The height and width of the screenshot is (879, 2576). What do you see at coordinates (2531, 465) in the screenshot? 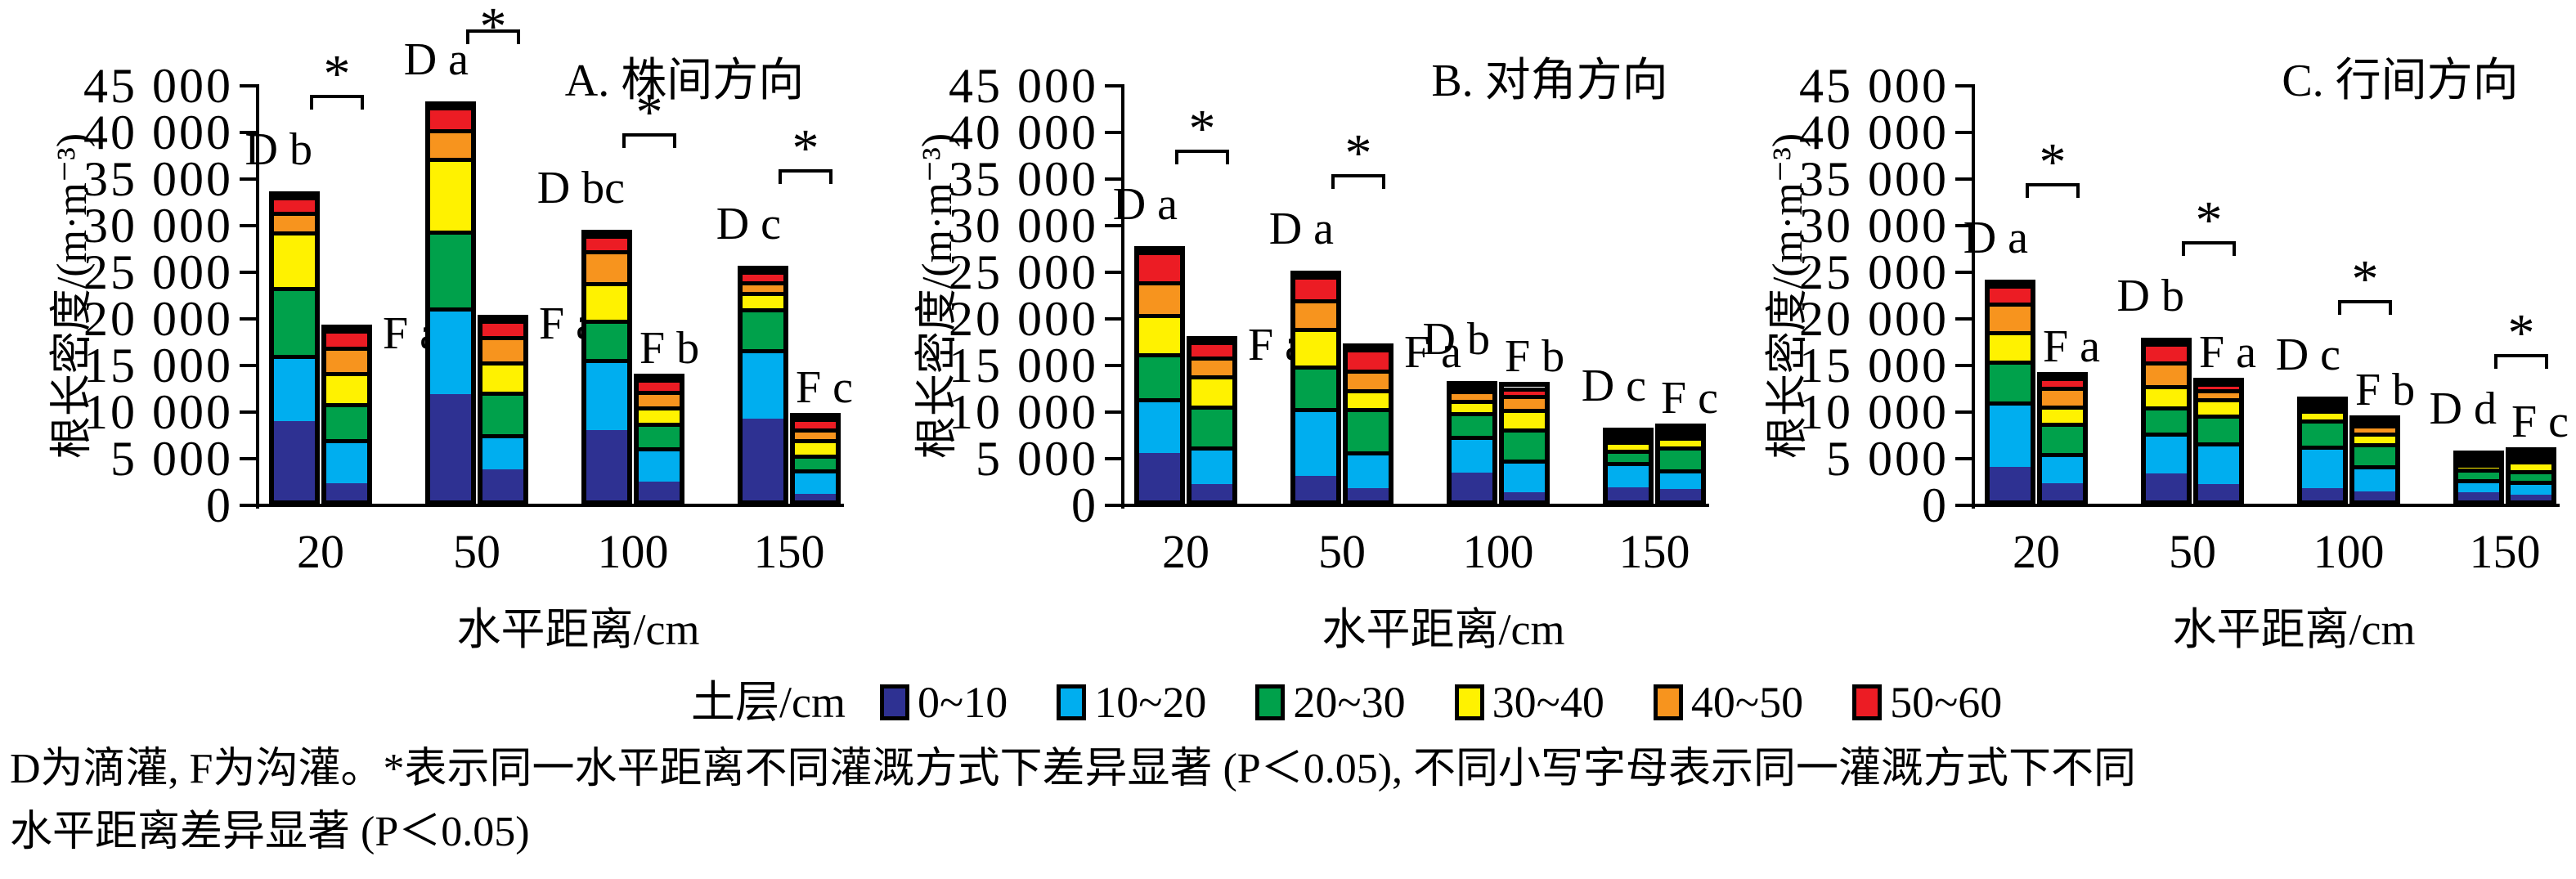
I see `bar-segment-C-150-F-30~40` at bounding box center [2531, 465].